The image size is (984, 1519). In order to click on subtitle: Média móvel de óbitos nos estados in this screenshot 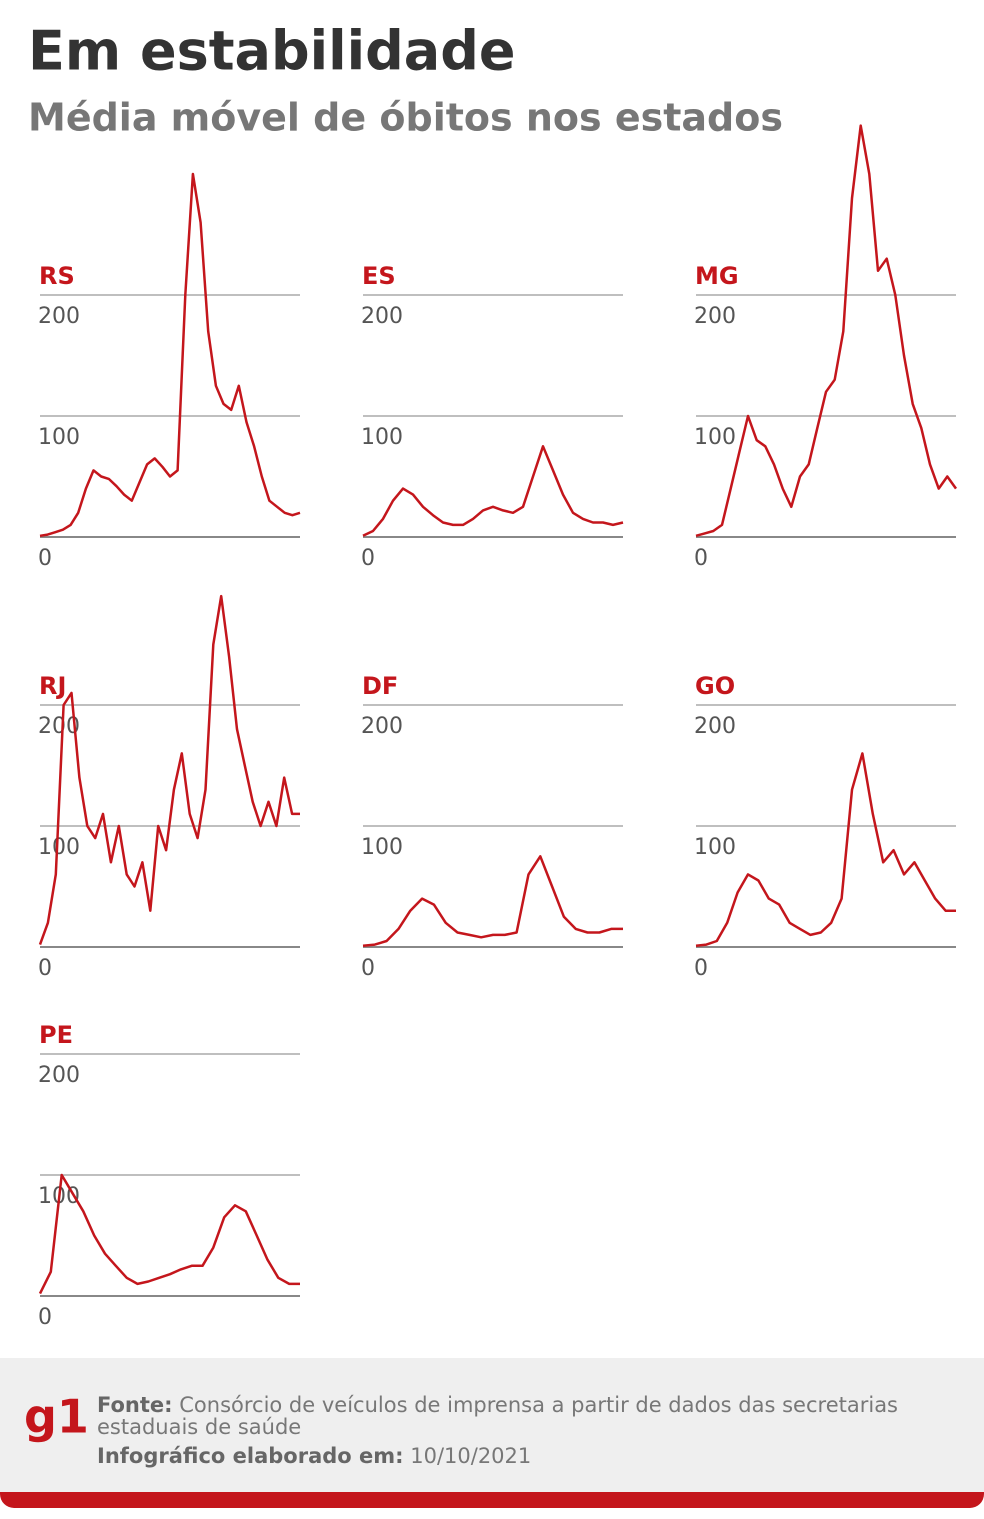, I will do `click(405, 118)`.